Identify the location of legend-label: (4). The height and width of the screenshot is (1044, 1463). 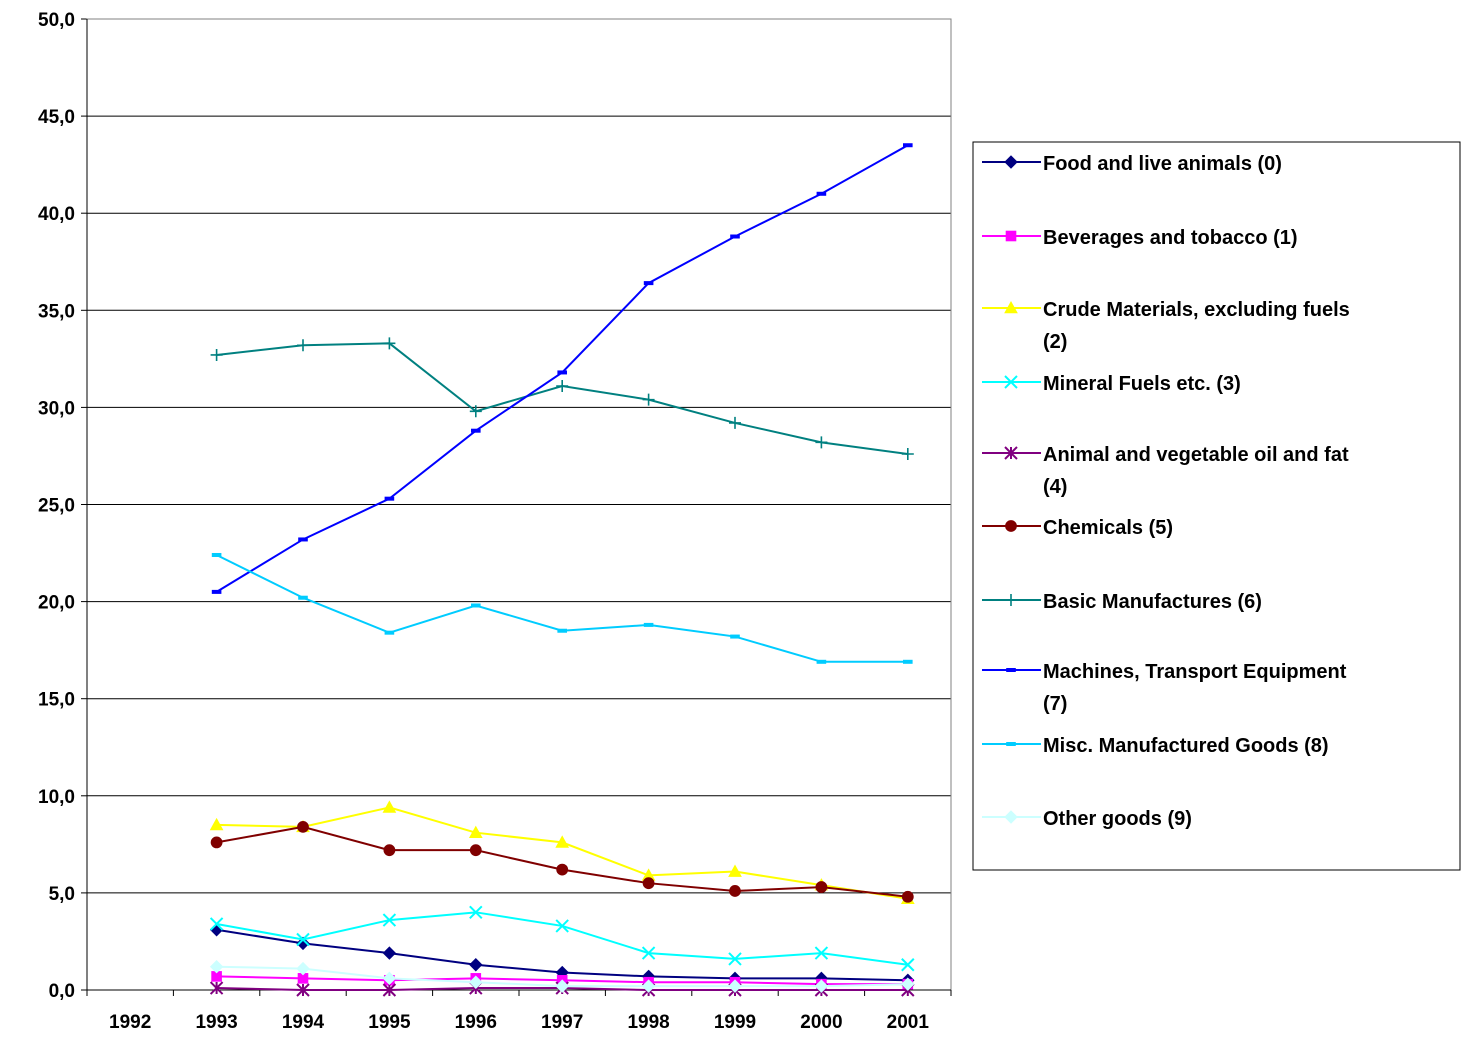
(1055, 487).